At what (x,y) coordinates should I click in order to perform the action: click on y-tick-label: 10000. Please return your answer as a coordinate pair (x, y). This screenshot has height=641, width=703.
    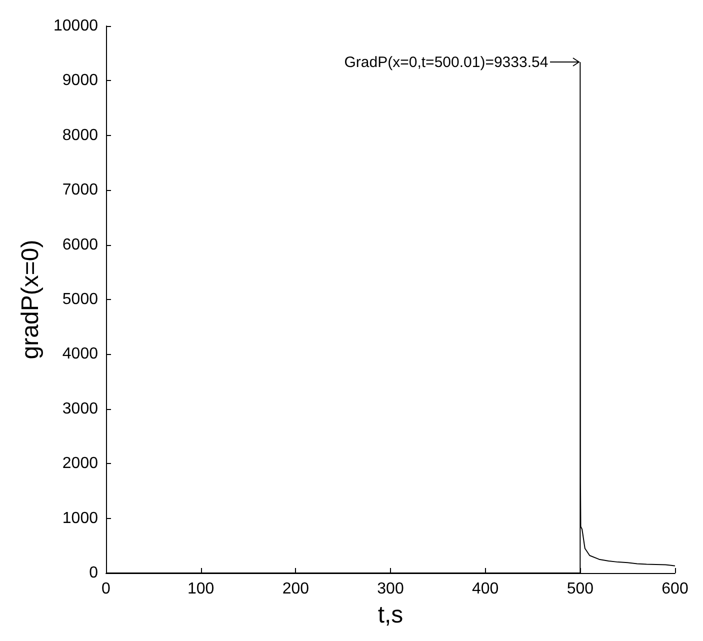
    Looking at the image, I should click on (76, 26).